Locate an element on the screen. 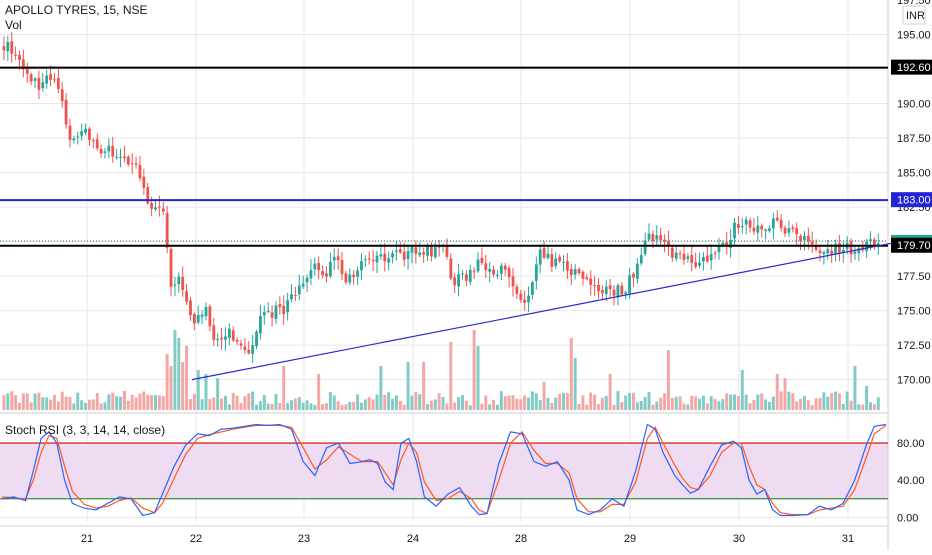 Image resolution: width=932 pixels, height=555 pixels. price-tag is located at coordinates (911, 67).